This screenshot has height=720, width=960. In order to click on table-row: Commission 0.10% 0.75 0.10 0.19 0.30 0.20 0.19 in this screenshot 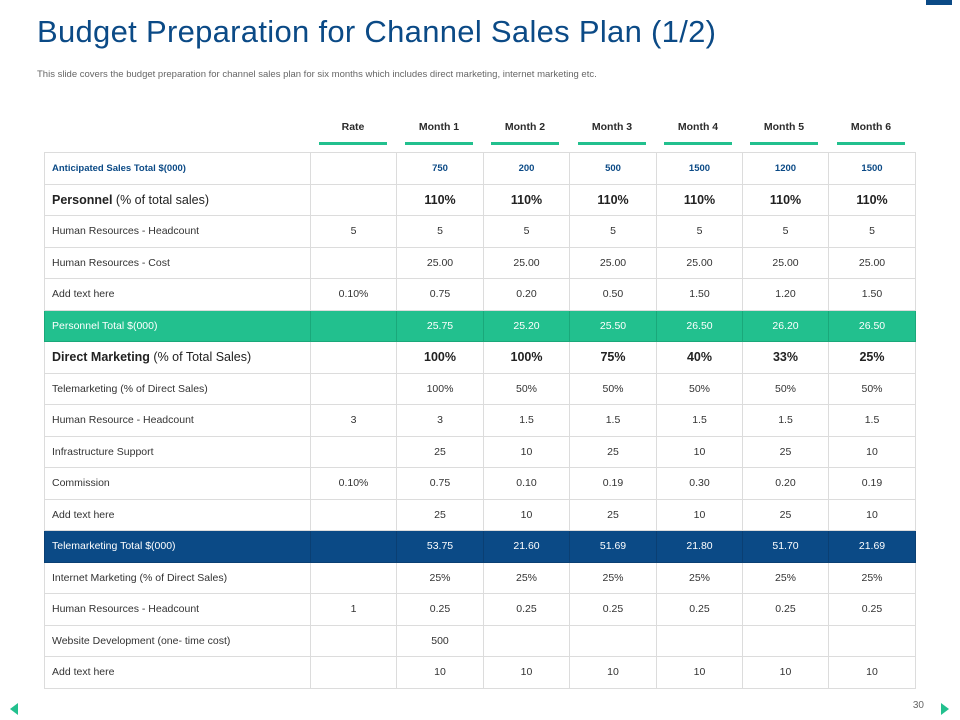, I will do `click(480, 483)`.